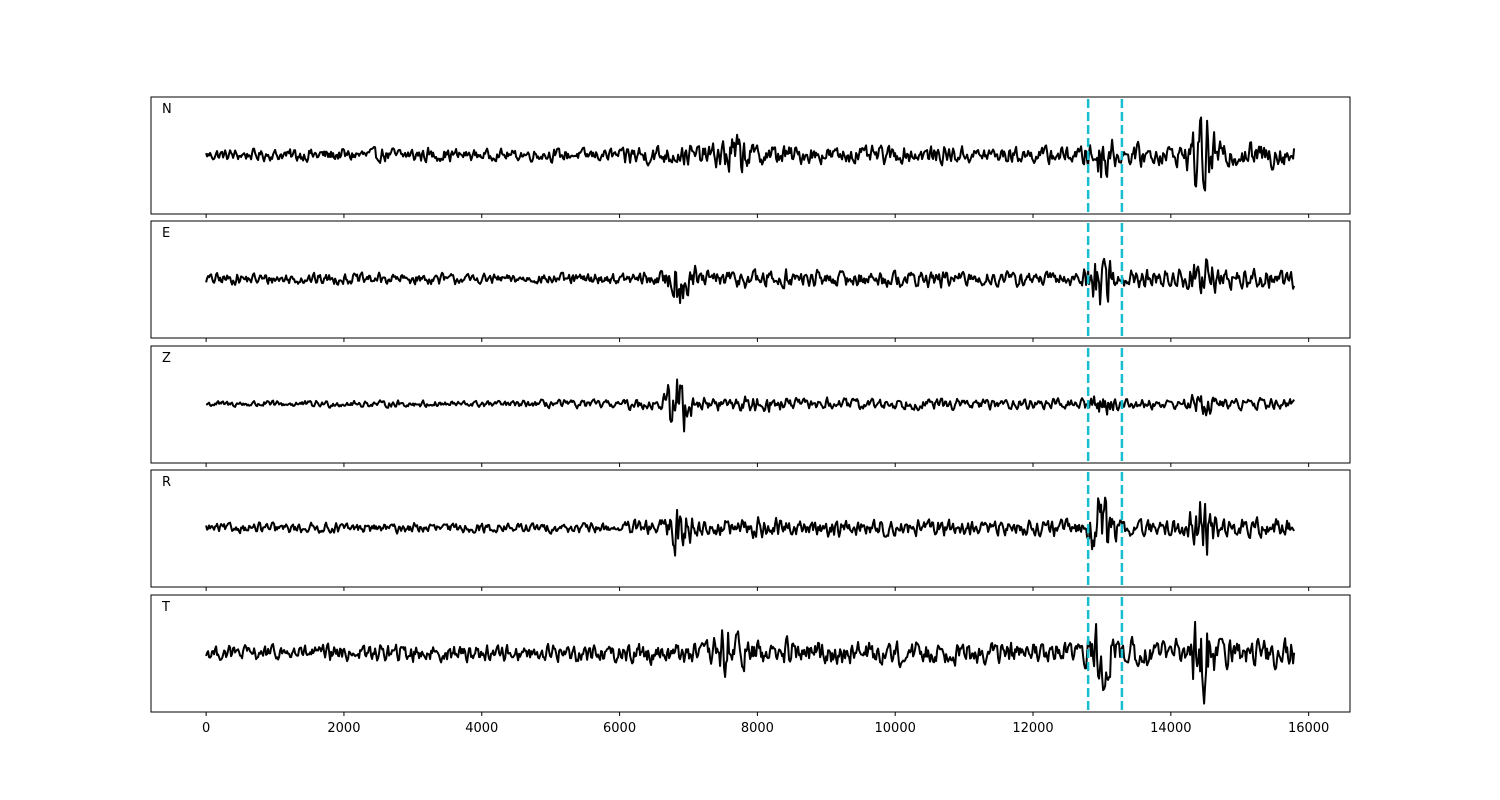  I want to click on x-tick-label: 14000, so click(1170, 728).